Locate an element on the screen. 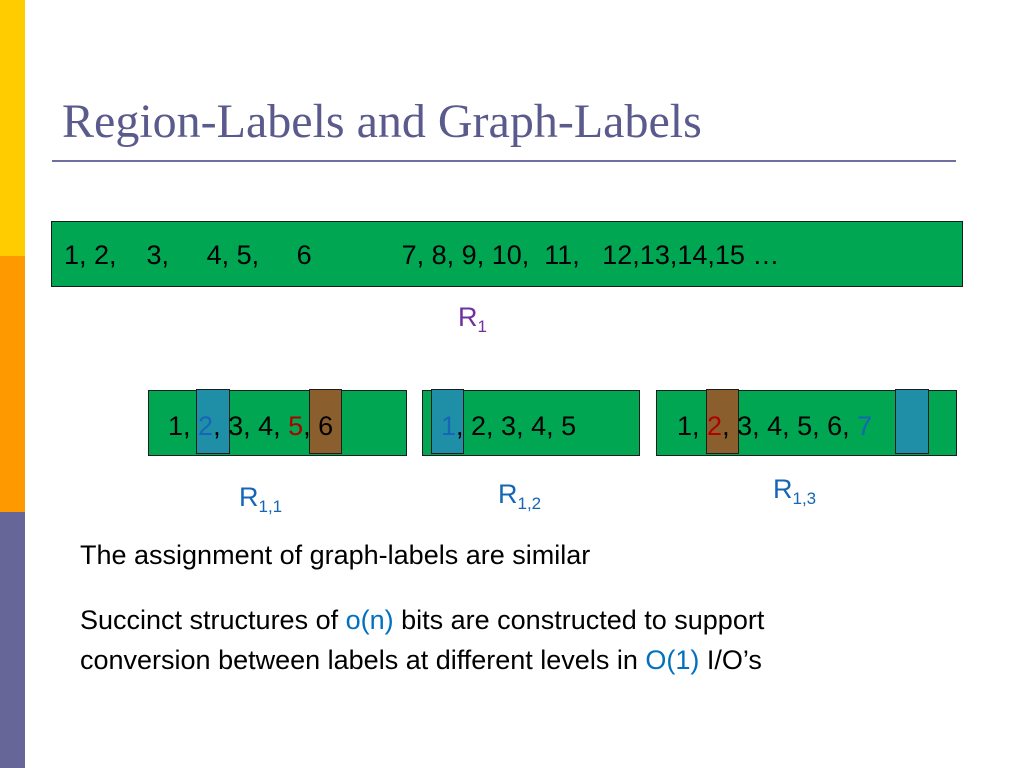 The width and height of the screenshot is (1024, 768). seq-part-blue: 1 is located at coordinates (449, 426).